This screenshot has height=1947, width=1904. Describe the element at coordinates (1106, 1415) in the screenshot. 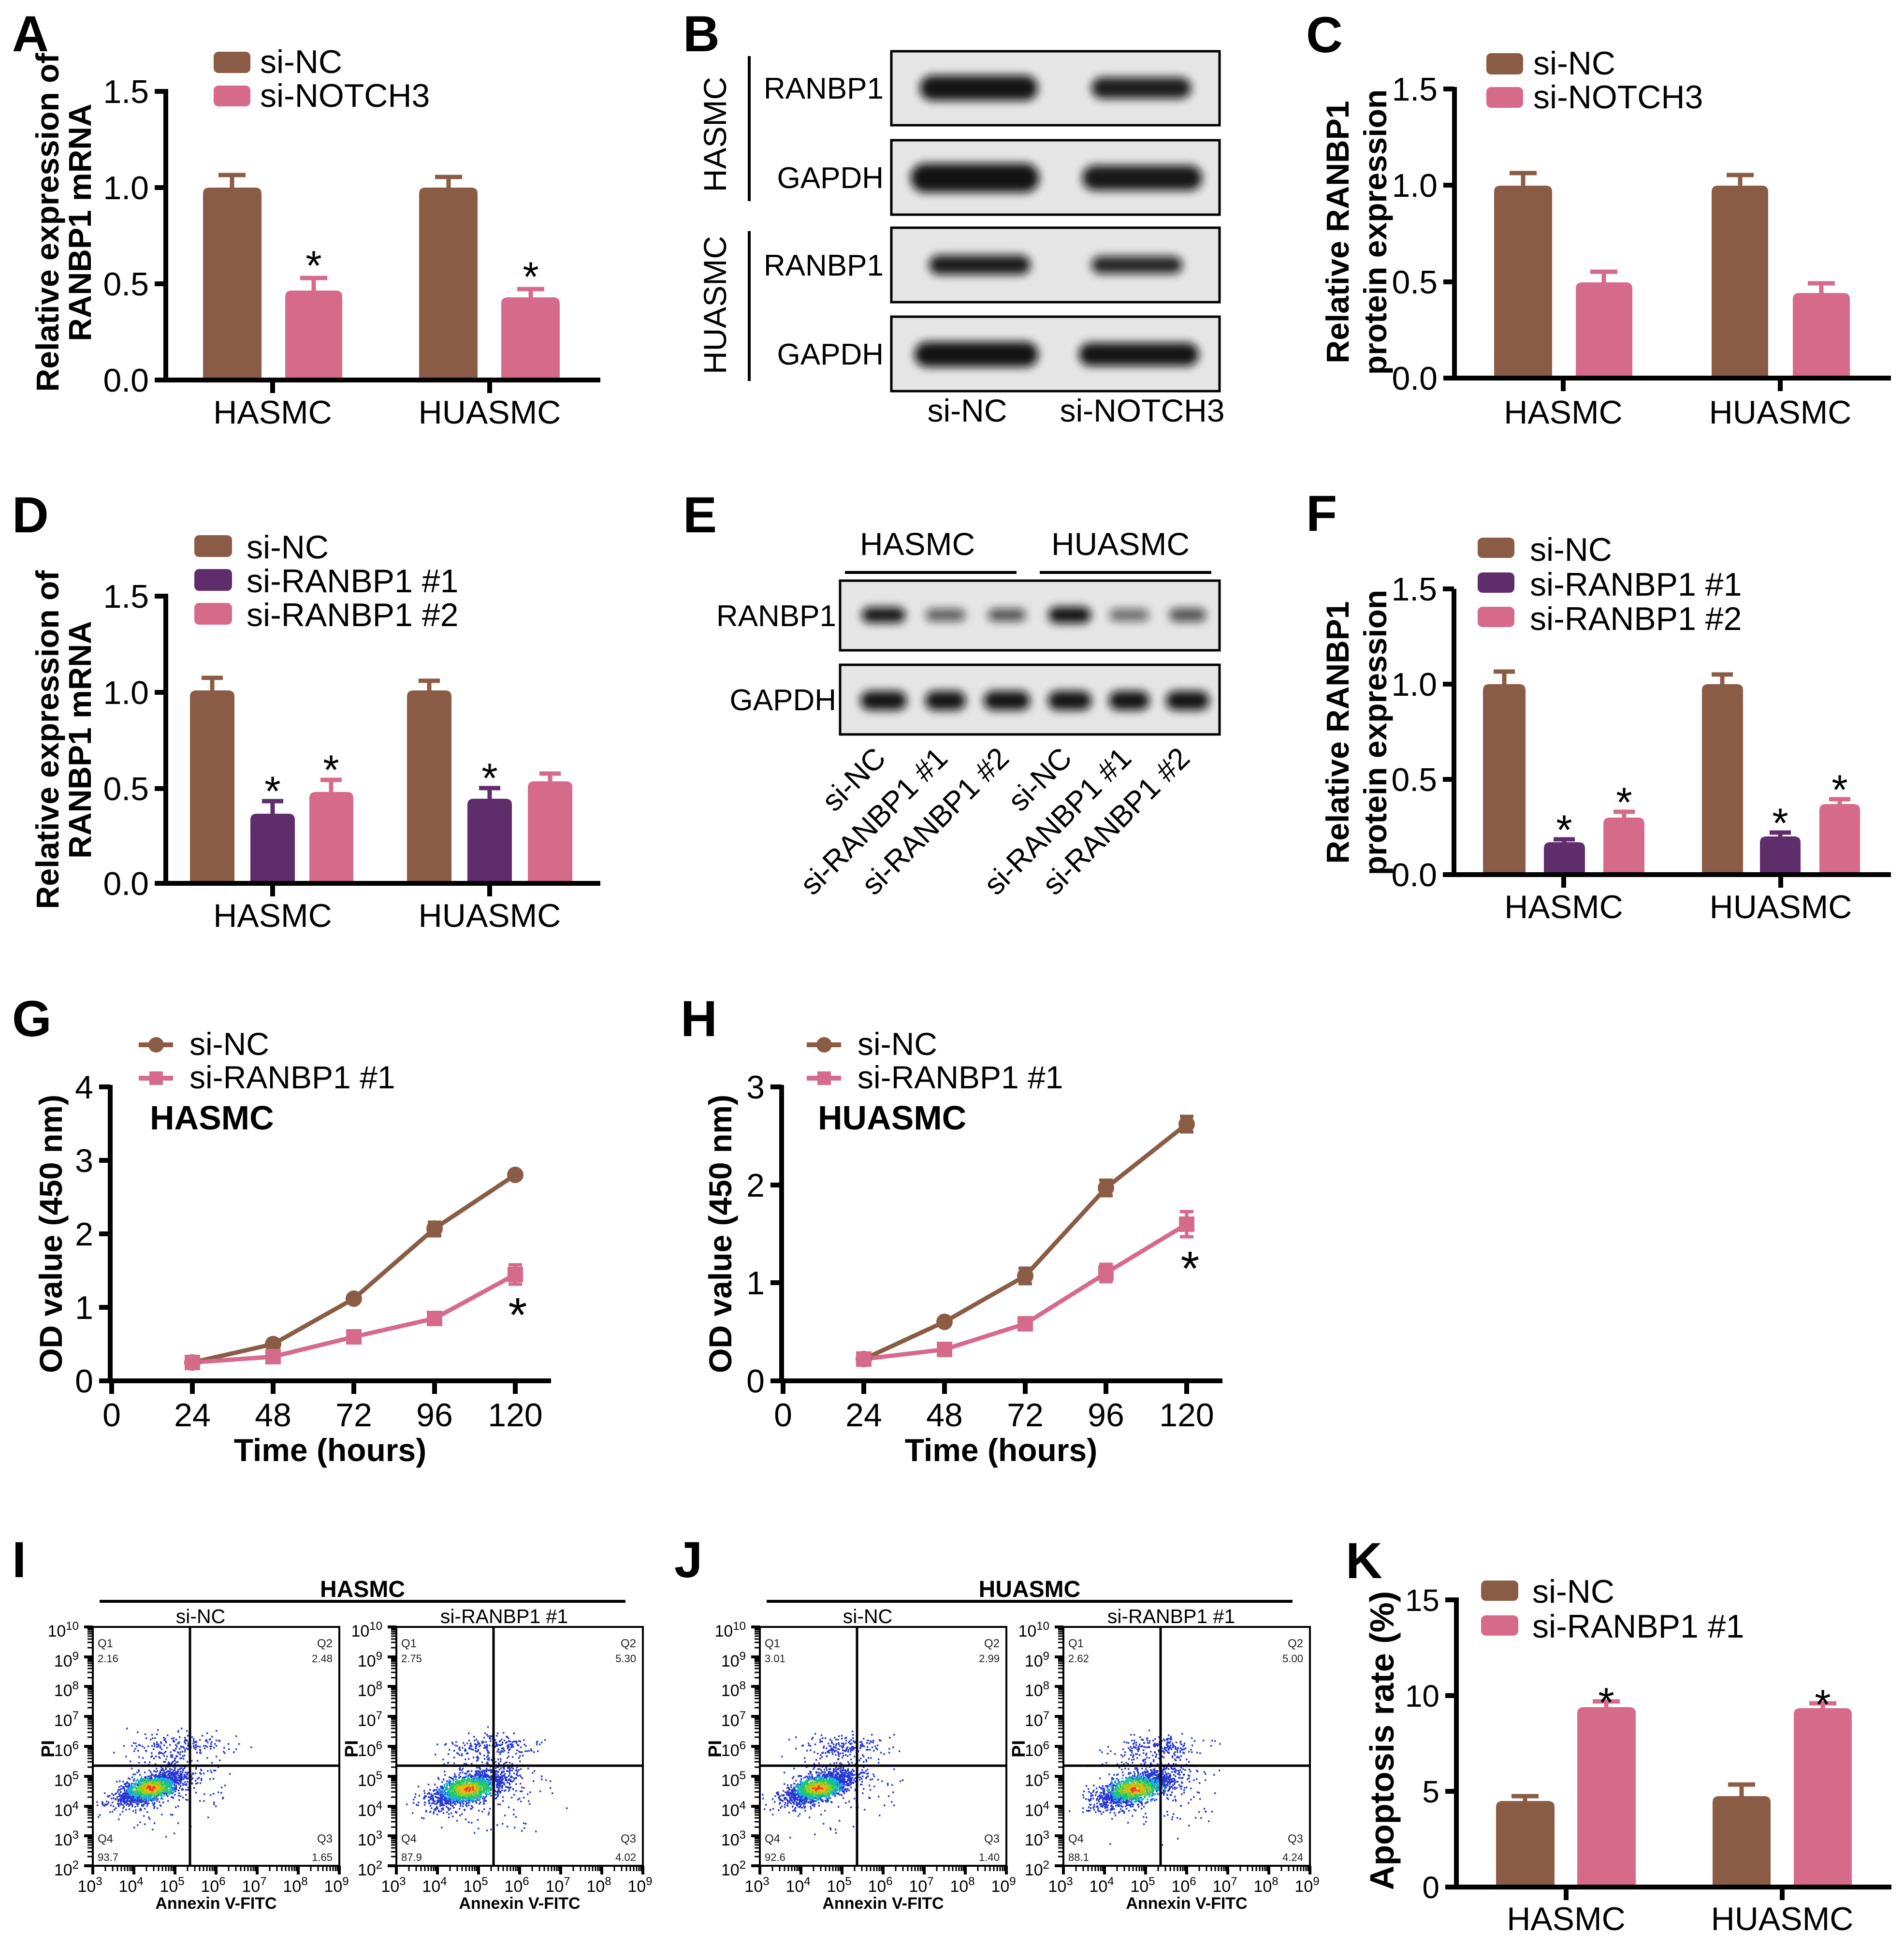

I see `svg-text: 96` at that location.